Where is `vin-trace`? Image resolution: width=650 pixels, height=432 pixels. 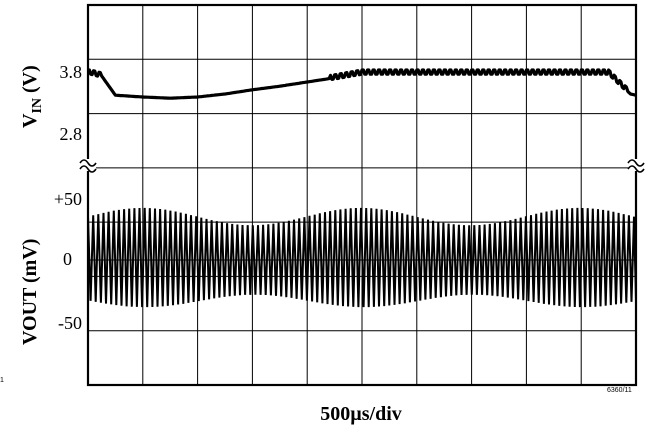
vin-trace is located at coordinates (362, 84).